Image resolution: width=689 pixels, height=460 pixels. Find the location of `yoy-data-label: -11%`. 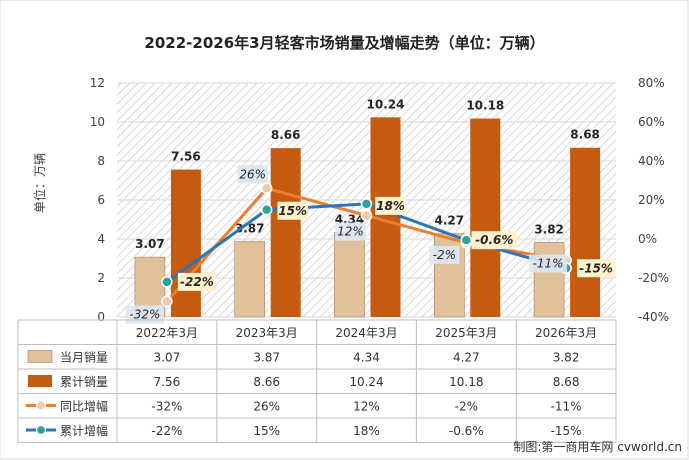

yoy-data-label: -11% is located at coordinates (548, 263).